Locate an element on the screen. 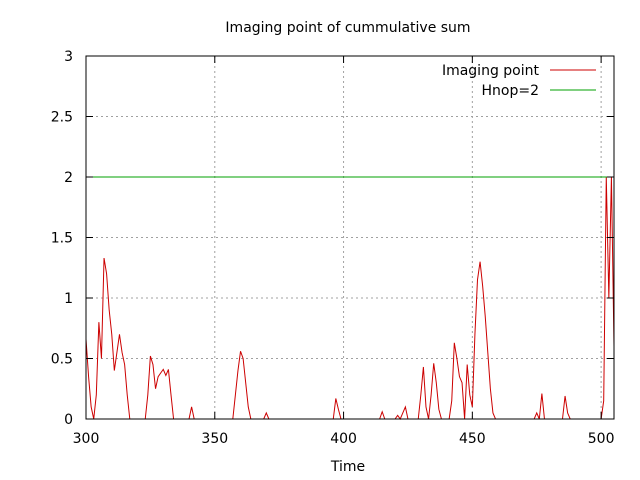 This screenshot has height=480, width=640. y-tick-label: 1.5 is located at coordinates (62, 239).